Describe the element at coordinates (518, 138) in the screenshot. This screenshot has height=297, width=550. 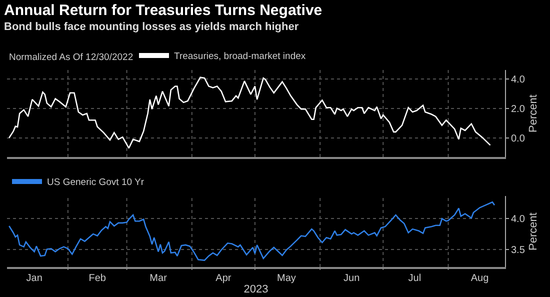
I see `y-tick-label: 0.0` at that location.